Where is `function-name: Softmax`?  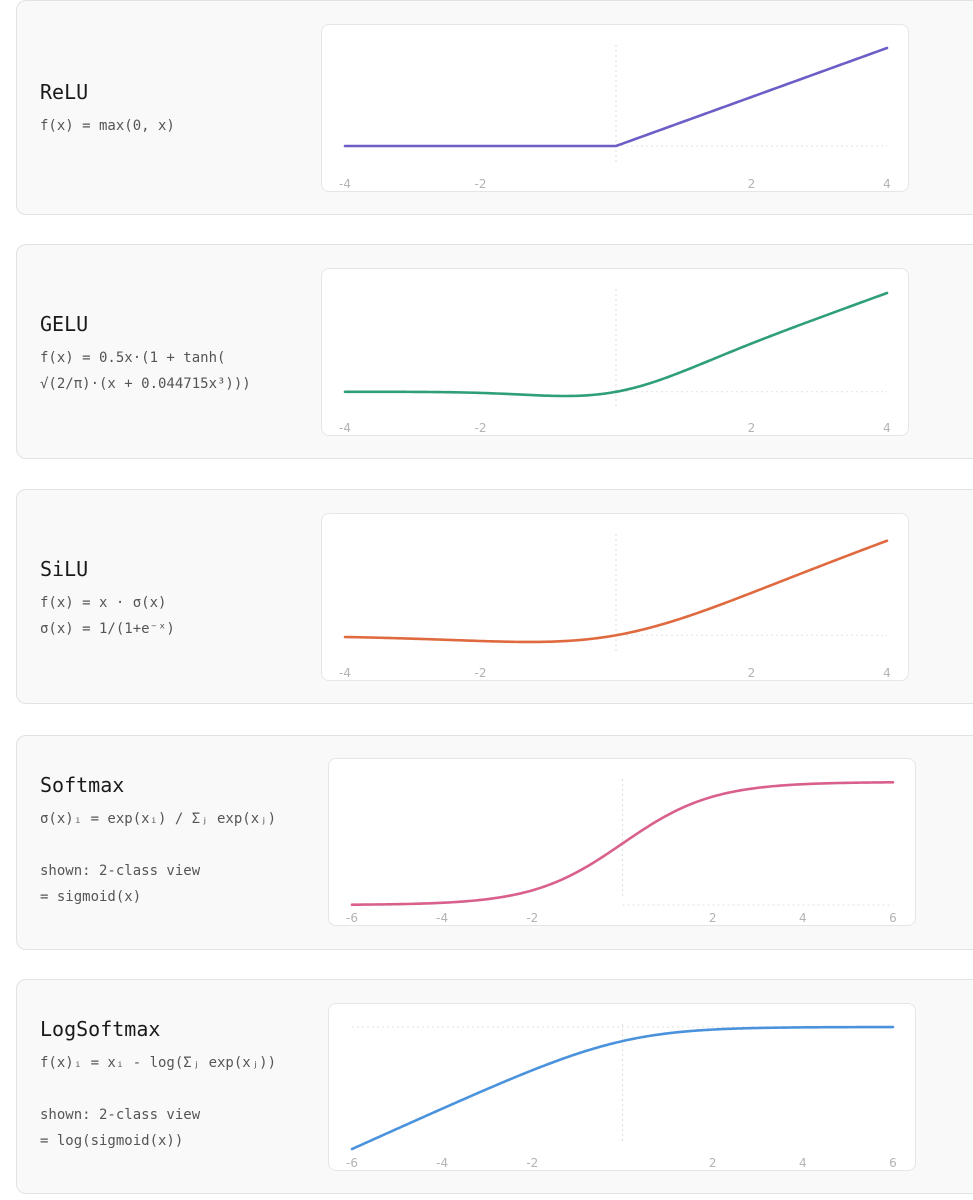
function-name: Softmax is located at coordinates (82, 785).